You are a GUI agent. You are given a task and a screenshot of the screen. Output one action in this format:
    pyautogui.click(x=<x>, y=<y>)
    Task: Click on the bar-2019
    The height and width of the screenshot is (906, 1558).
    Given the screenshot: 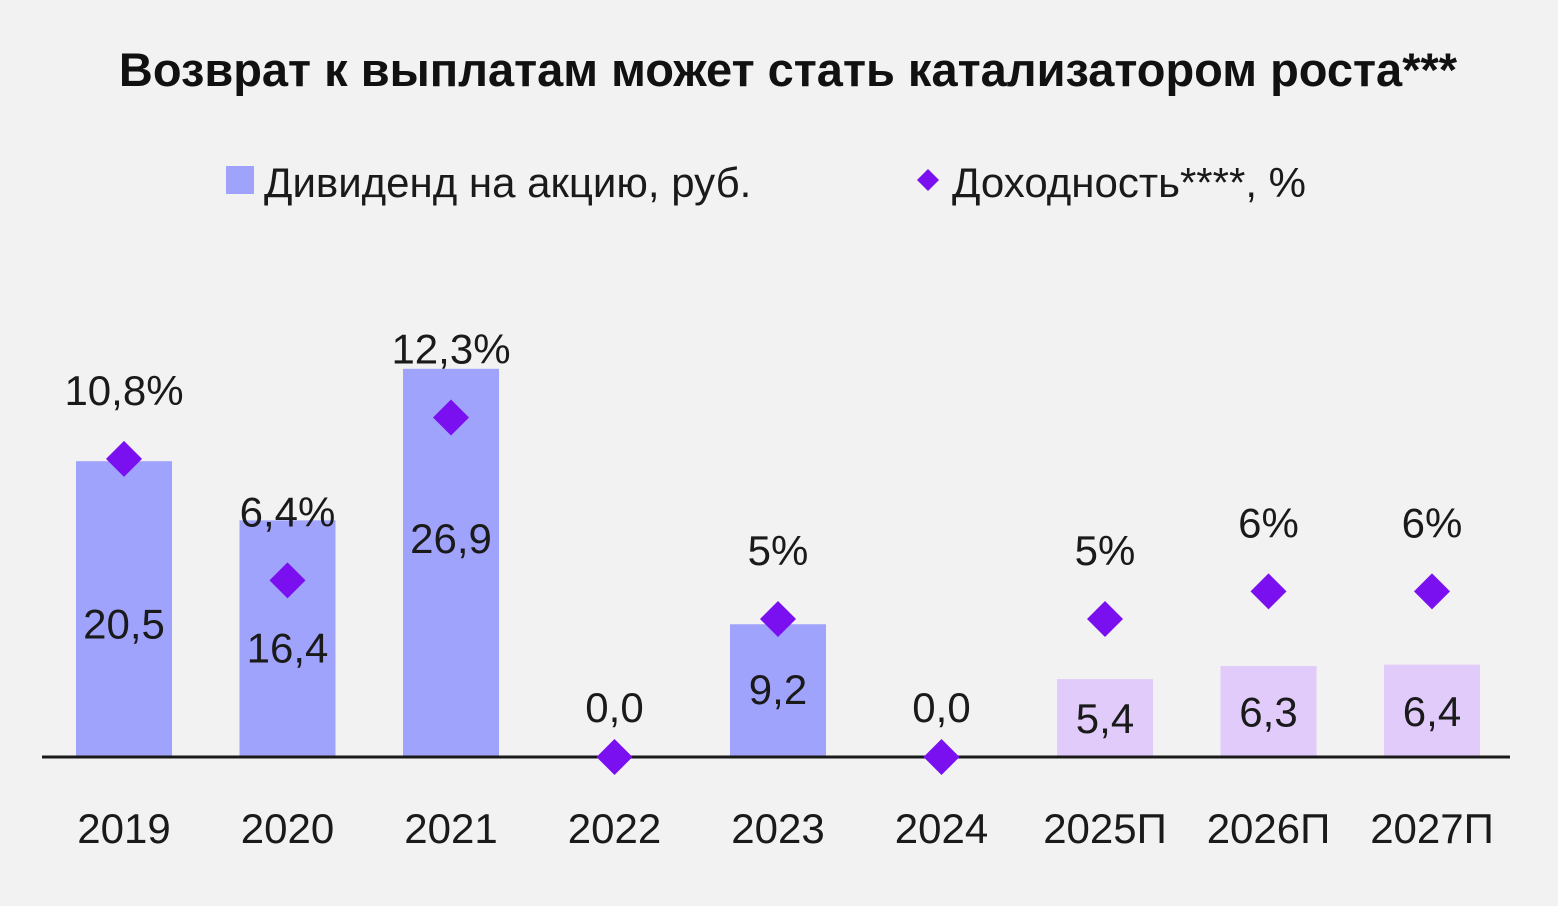 What is the action you would take?
    pyautogui.click(x=124, y=609)
    